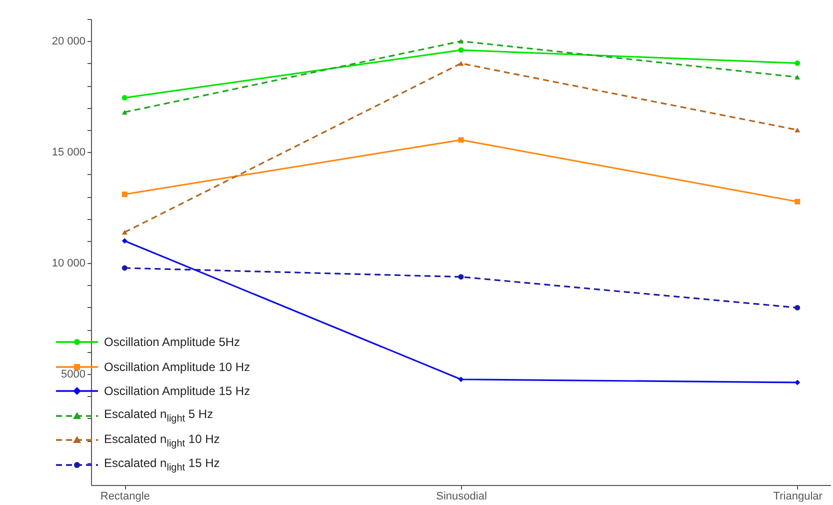 This screenshot has height=505, width=833. I want to click on y-tick-label: 10 000, so click(69, 264).